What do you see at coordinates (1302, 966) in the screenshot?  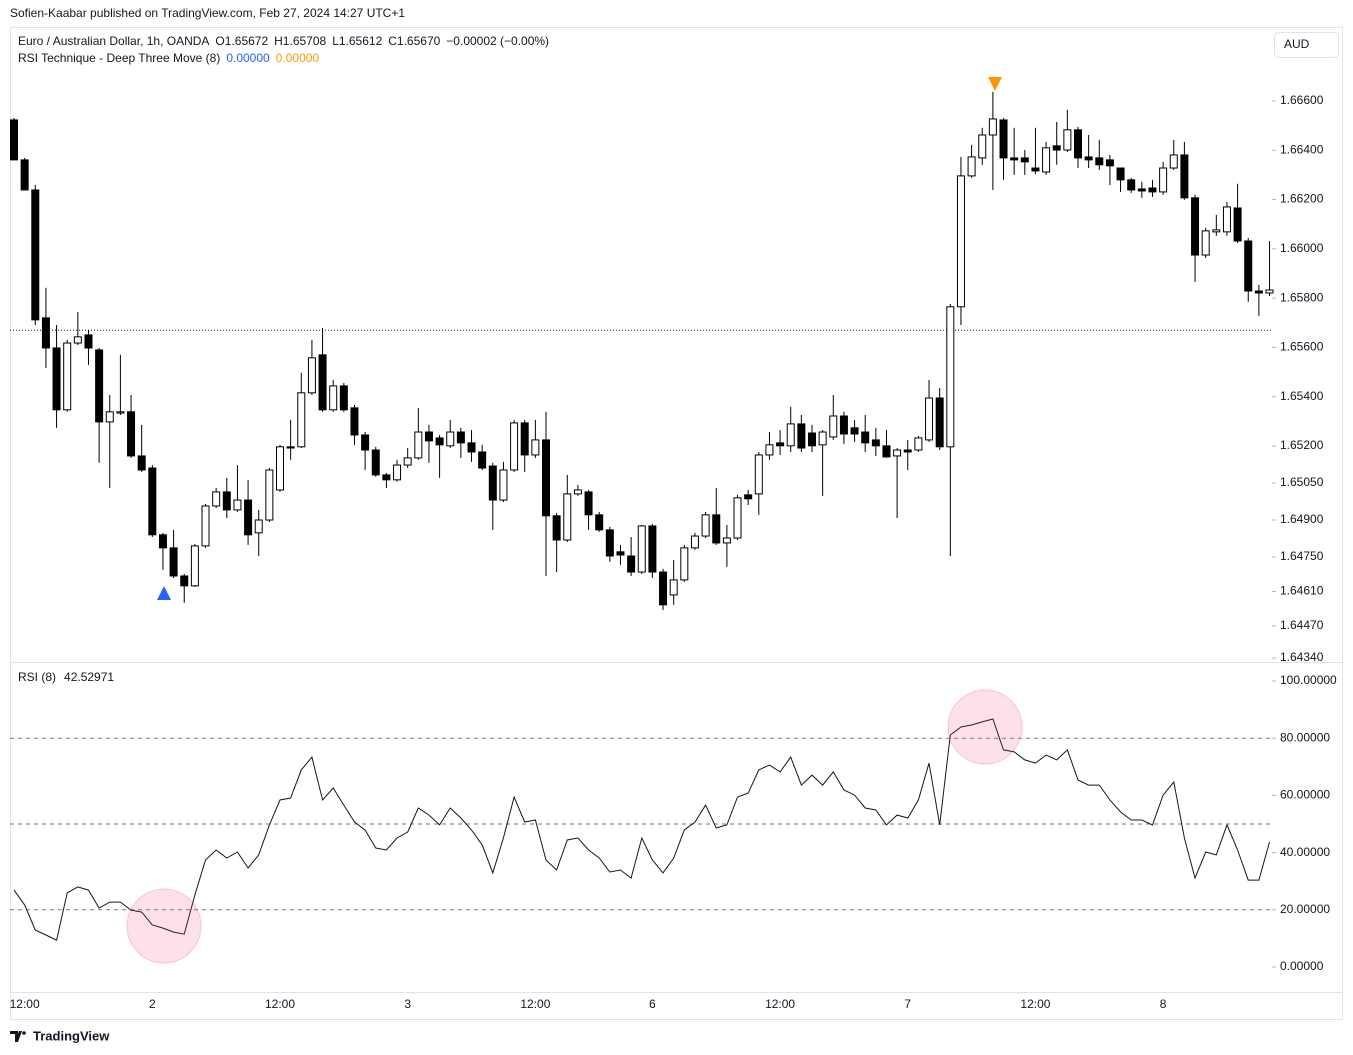 I see `y-tick-label: 0.00000` at bounding box center [1302, 966].